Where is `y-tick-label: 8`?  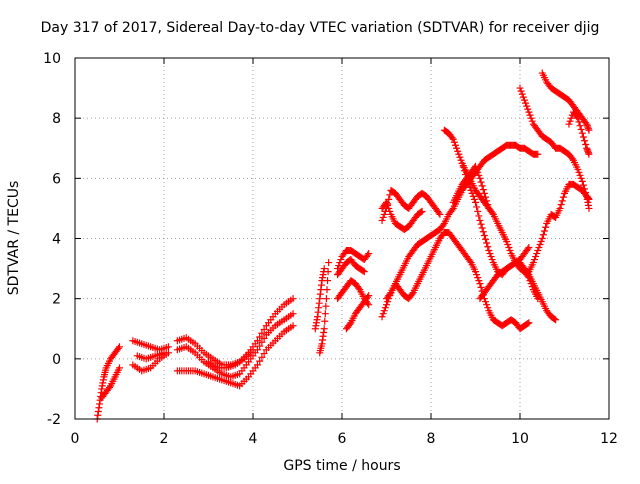 y-tick-label: 8 is located at coordinates (56, 119).